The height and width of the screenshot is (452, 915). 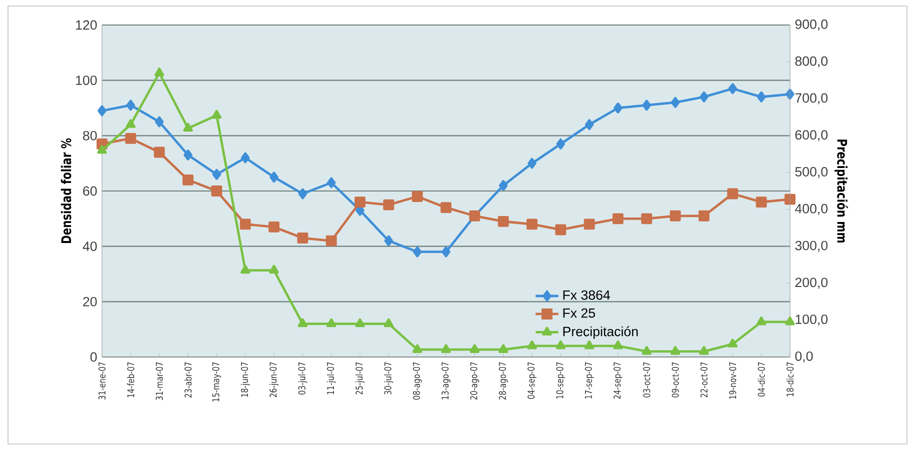 I want to click on y2-tick-label: 0,0, so click(x=804, y=357).